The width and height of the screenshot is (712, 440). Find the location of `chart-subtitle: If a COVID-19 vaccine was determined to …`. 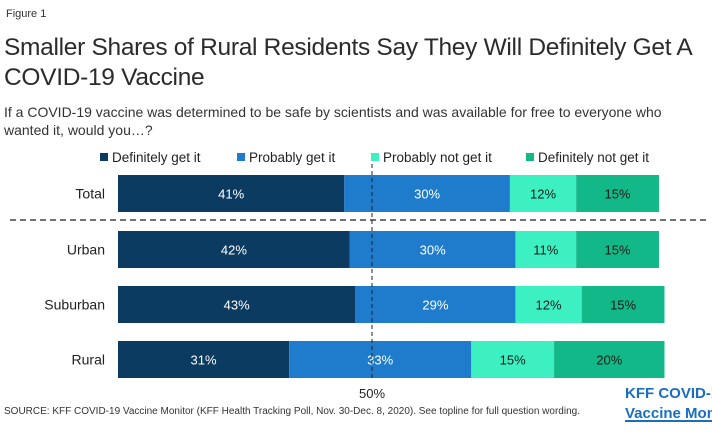

chart-subtitle: If a COVID-19 vaccine was determined to … is located at coordinates (333, 121).